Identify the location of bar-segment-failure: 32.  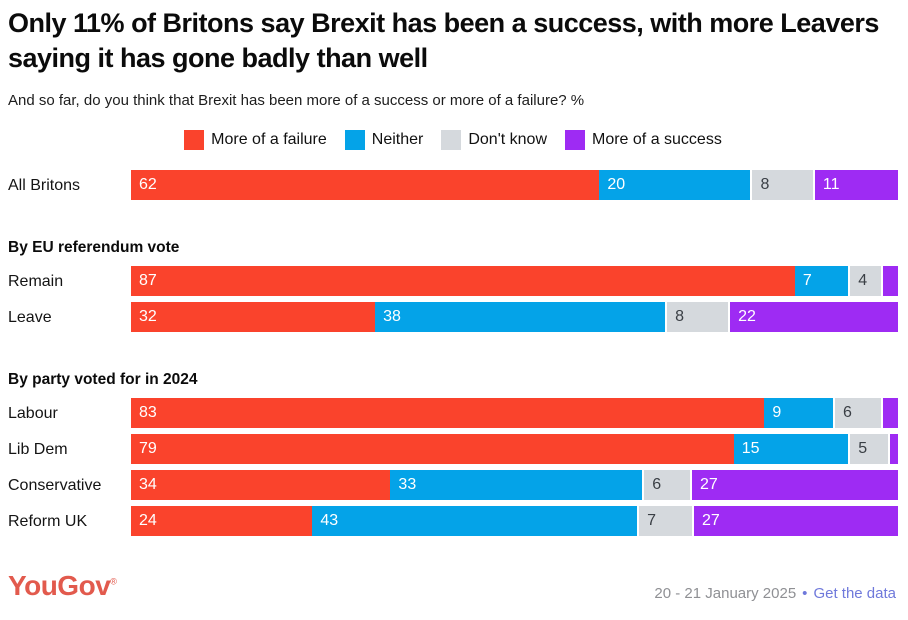
(253, 317).